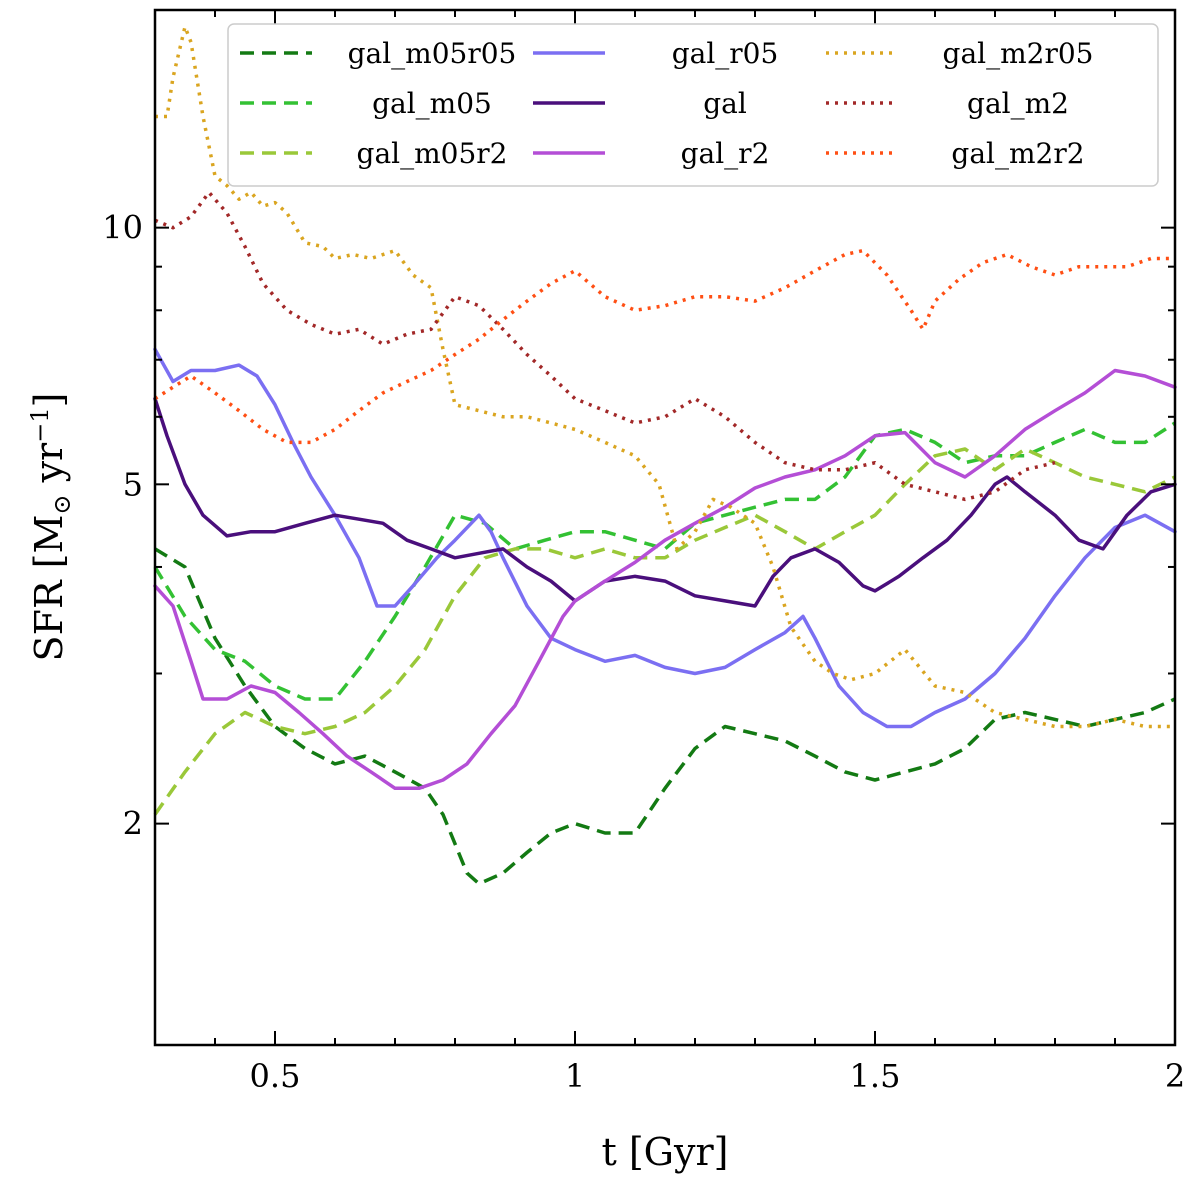 This screenshot has width=1200, height=1190. What do you see at coordinates (275, 1076) in the screenshot?
I see `x-tick-label: 0.5` at bounding box center [275, 1076].